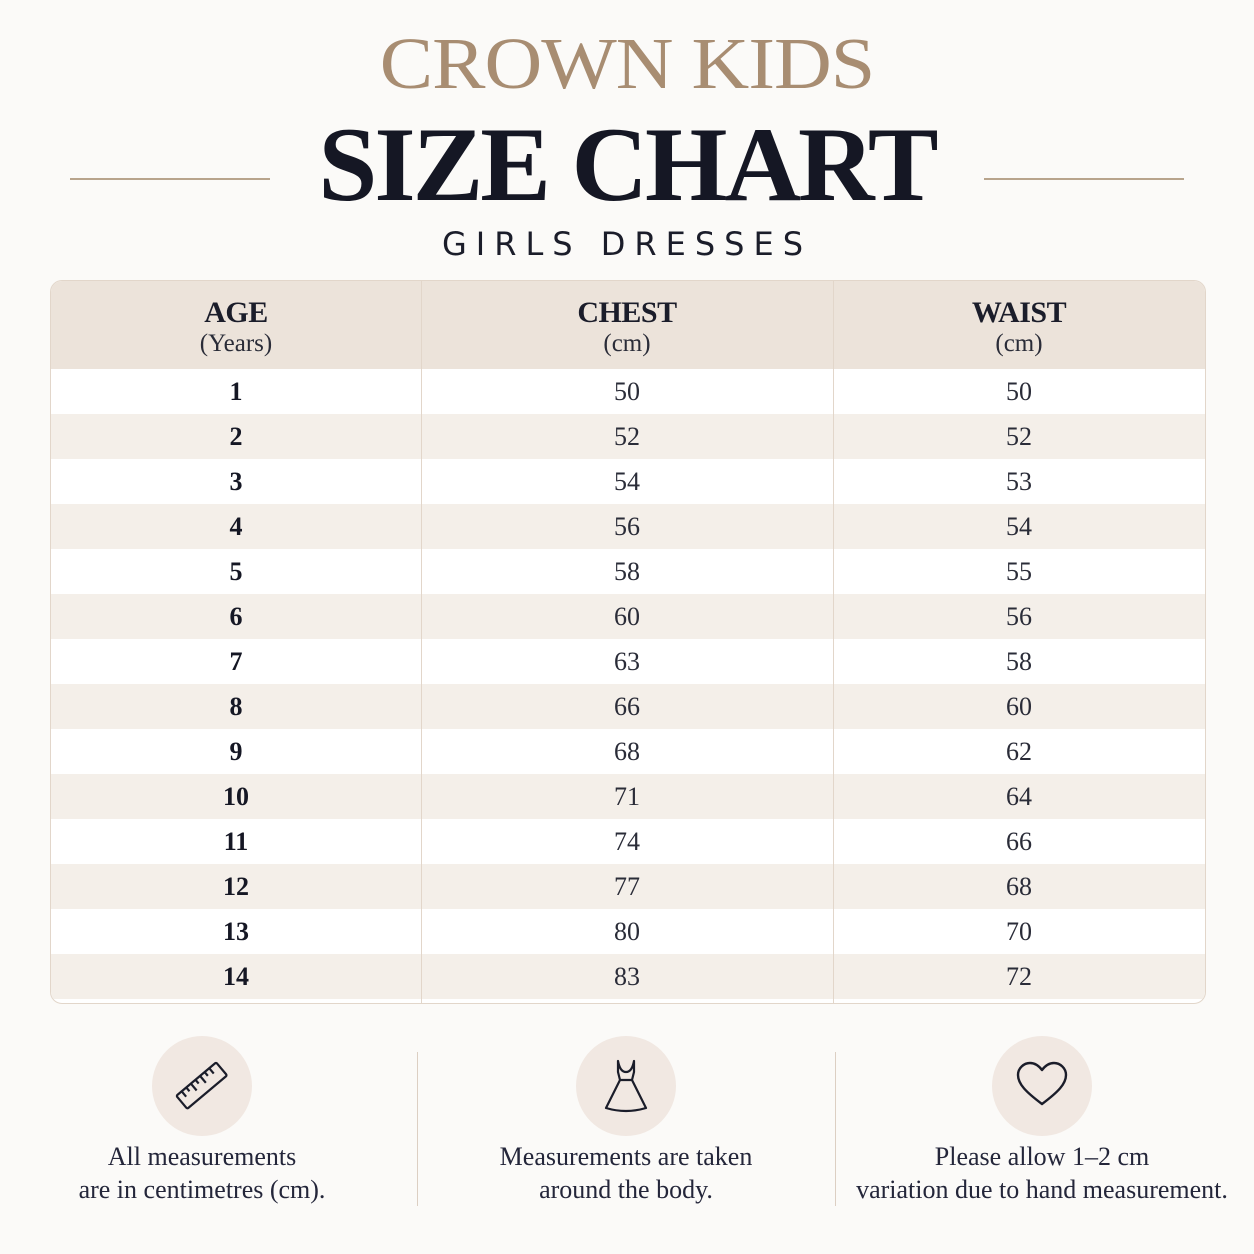  I want to click on header-waist: WAIST (cm), so click(1019, 325).